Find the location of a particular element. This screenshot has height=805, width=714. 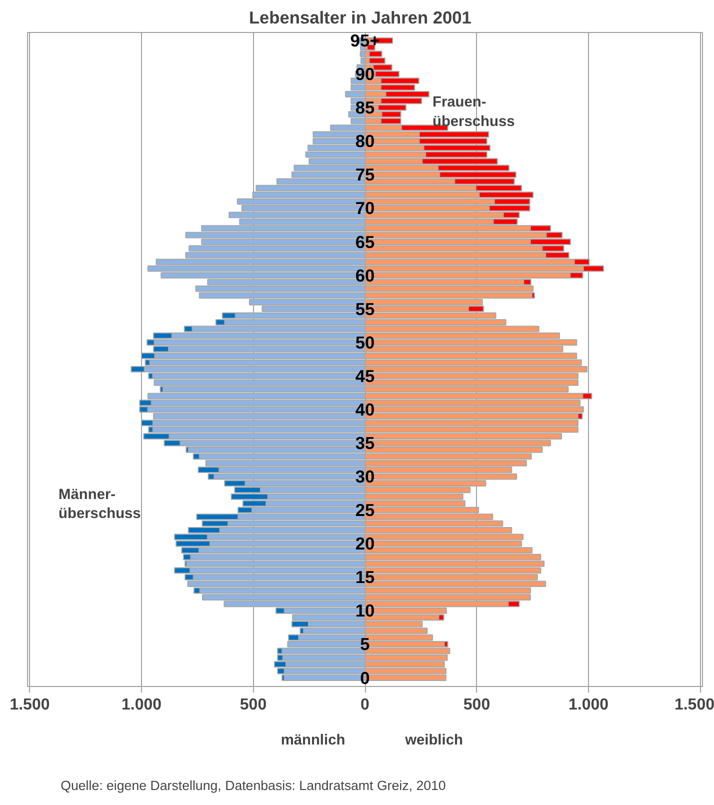

y-tick-label: 85 is located at coordinates (365, 108).